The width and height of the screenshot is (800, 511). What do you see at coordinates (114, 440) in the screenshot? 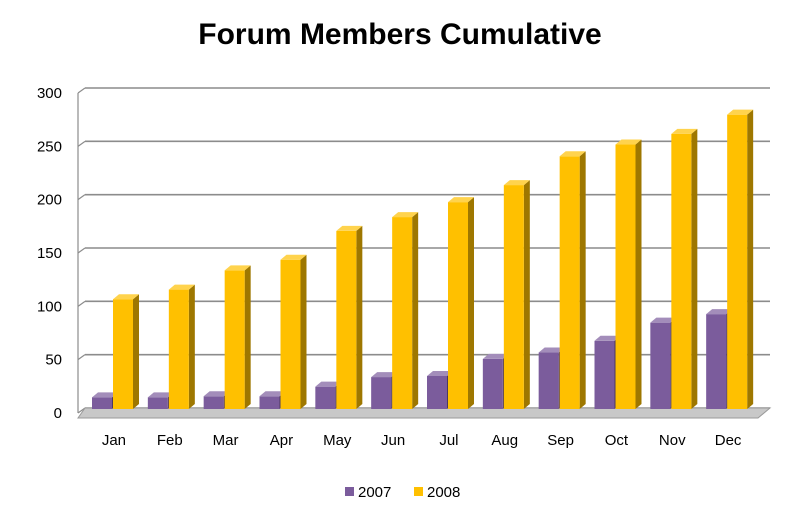
I see `x-tick-label: Jan` at bounding box center [114, 440].